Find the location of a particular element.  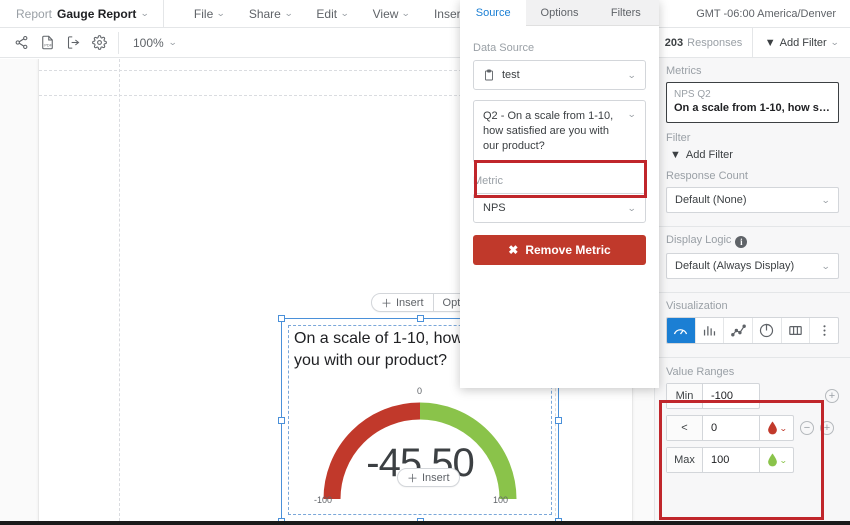

resize-handle-bottom-center is located at coordinates (420, 519).